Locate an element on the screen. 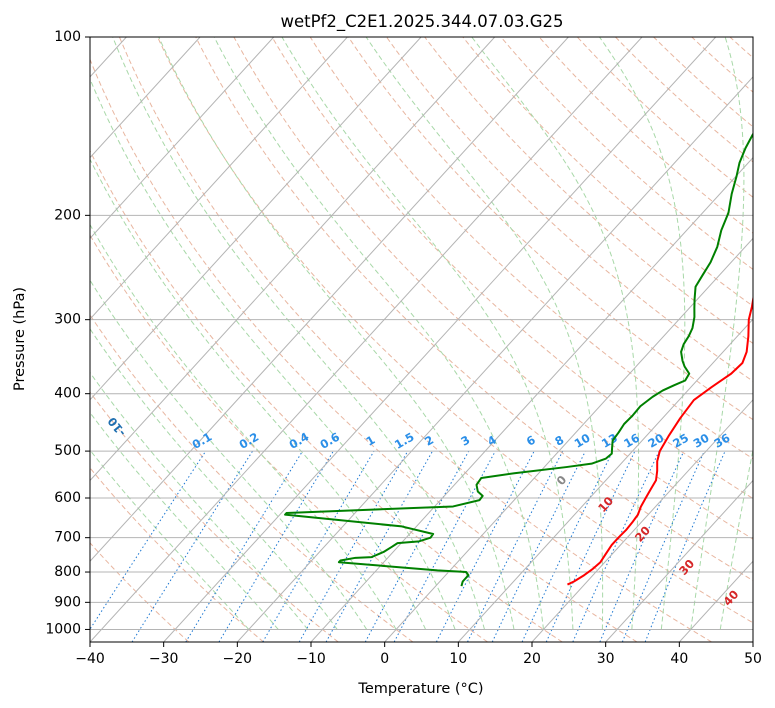  x-axis-title: Temperature (°C) is located at coordinates (420, 689).